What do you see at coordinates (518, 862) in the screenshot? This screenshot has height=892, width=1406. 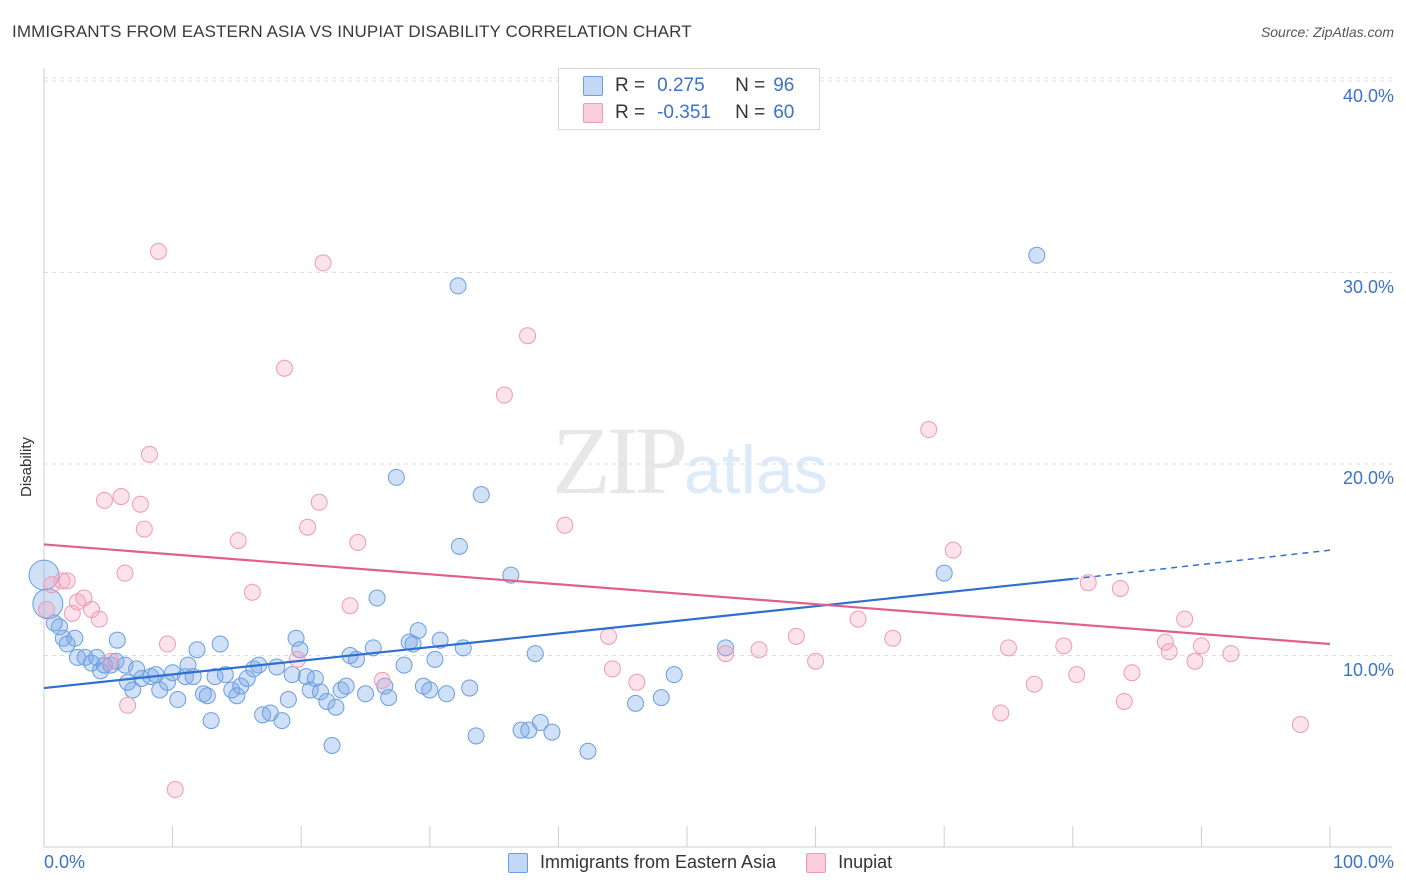 I see `legend-swatch-blue` at bounding box center [518, 862].